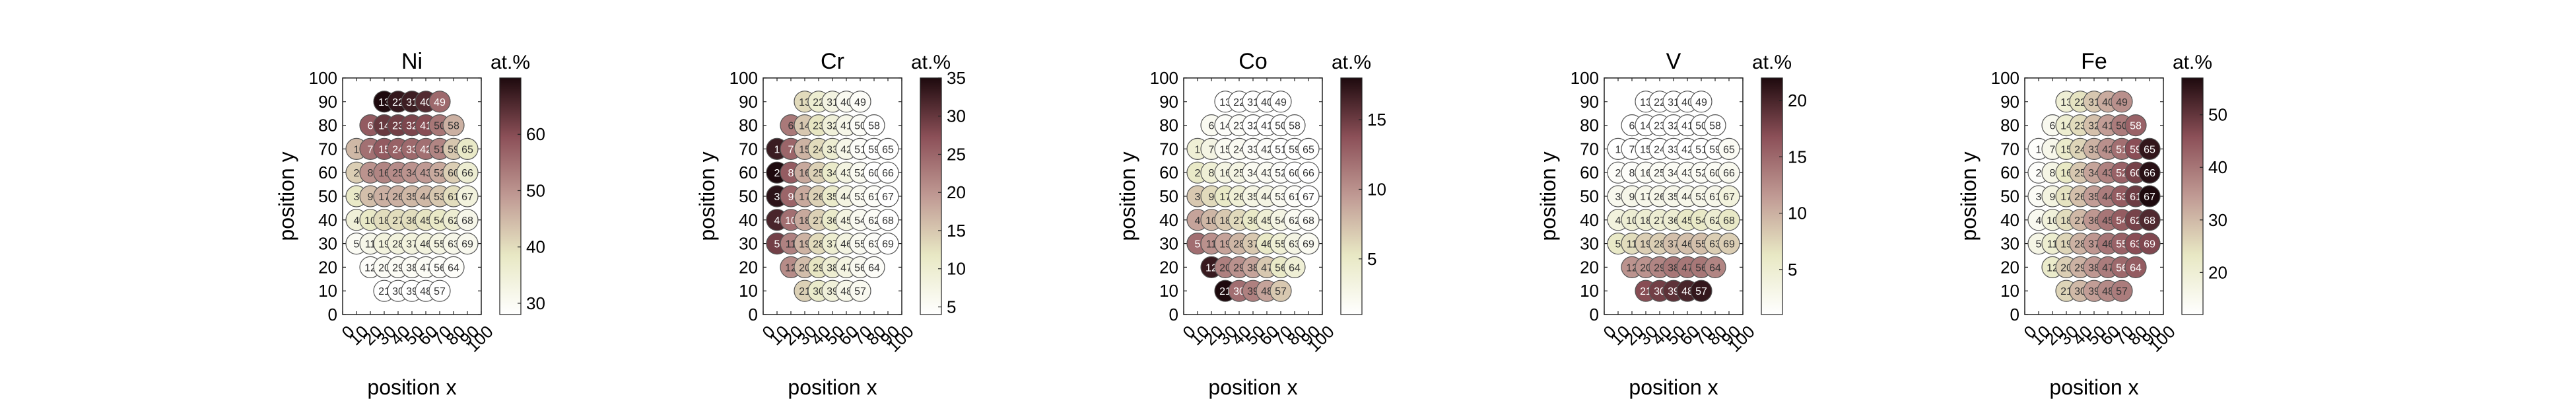 The width and height of the screenshot is (2576, 413). What do you see at coordinates (2122, 221) in the screenshot?
I see `data-point-label: 54` at bounding box center [2122, 221].